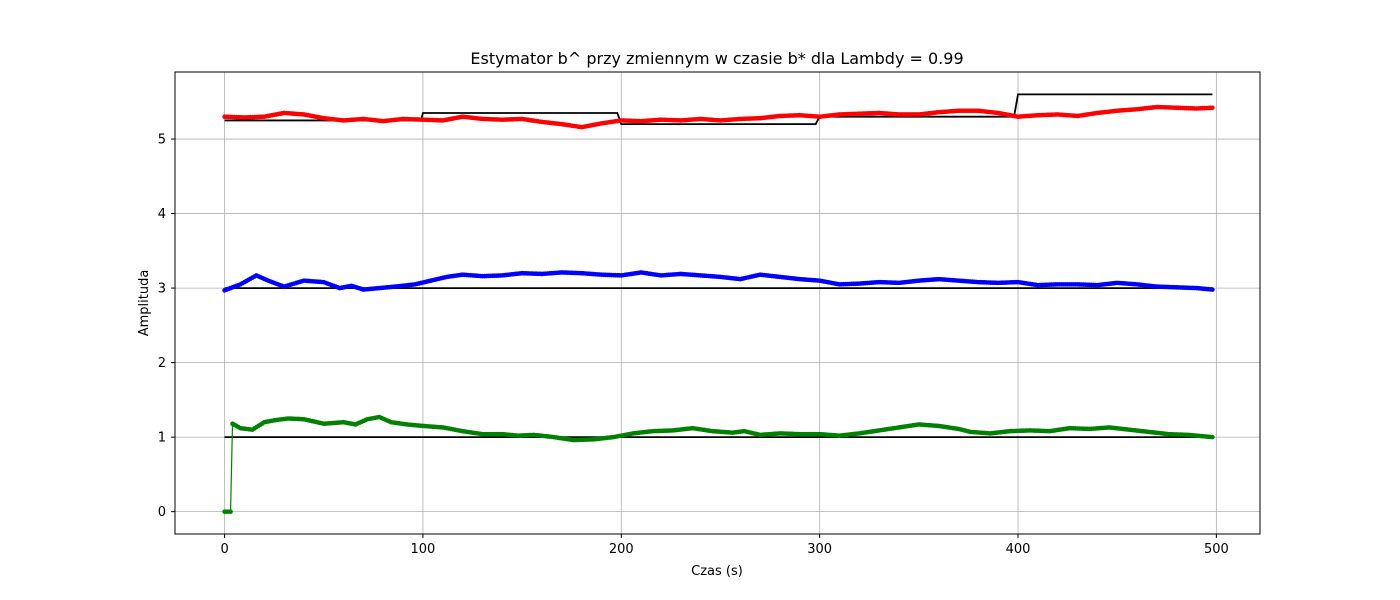 This screenshot has height=600, width=1400. What do you see at coordinates (162, 512) in the screenshot?
I see `y-tick-label: 0` at bounding box center [162, 512].